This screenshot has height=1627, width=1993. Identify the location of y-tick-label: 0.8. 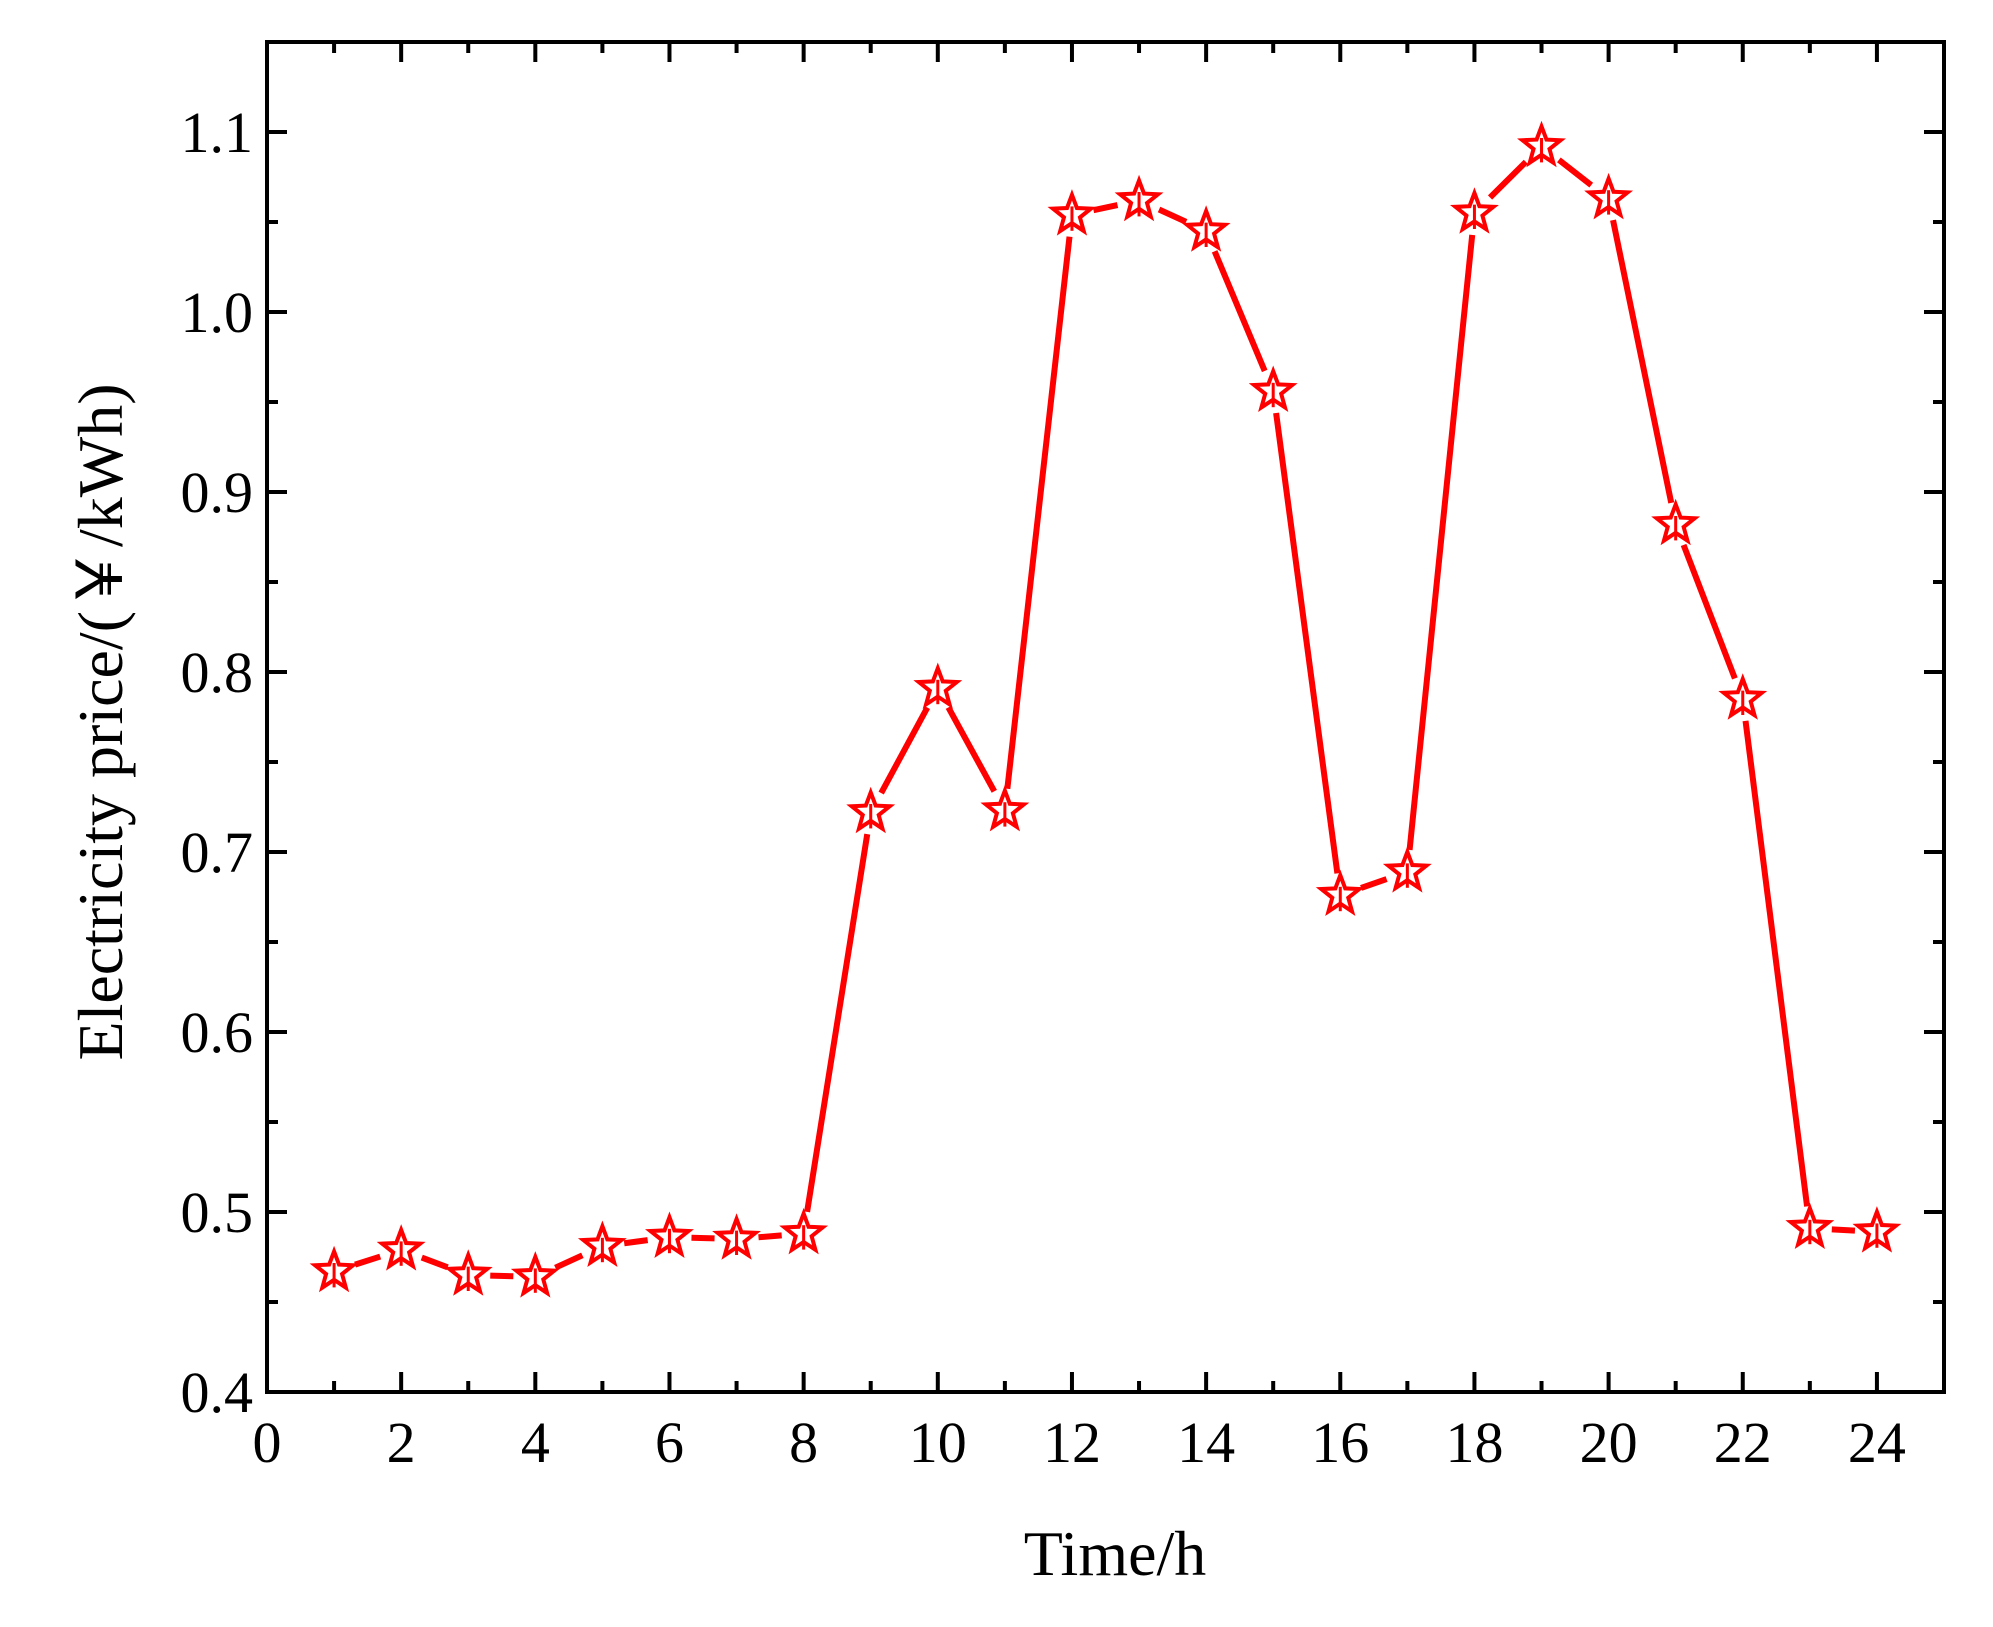
(217, 672).